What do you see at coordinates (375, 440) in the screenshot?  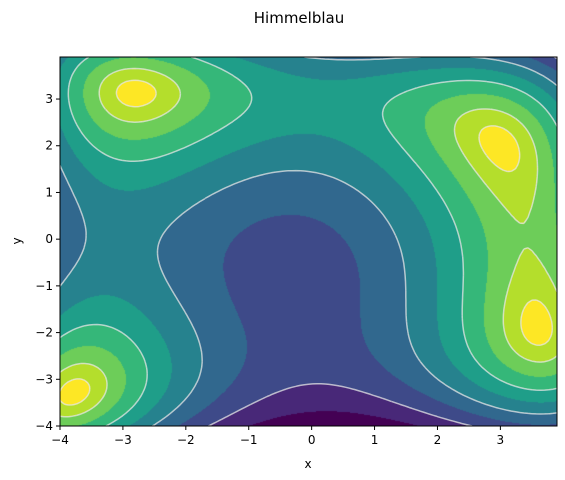 I see `x-tick-label: 1` at bounding box center [375, 440].